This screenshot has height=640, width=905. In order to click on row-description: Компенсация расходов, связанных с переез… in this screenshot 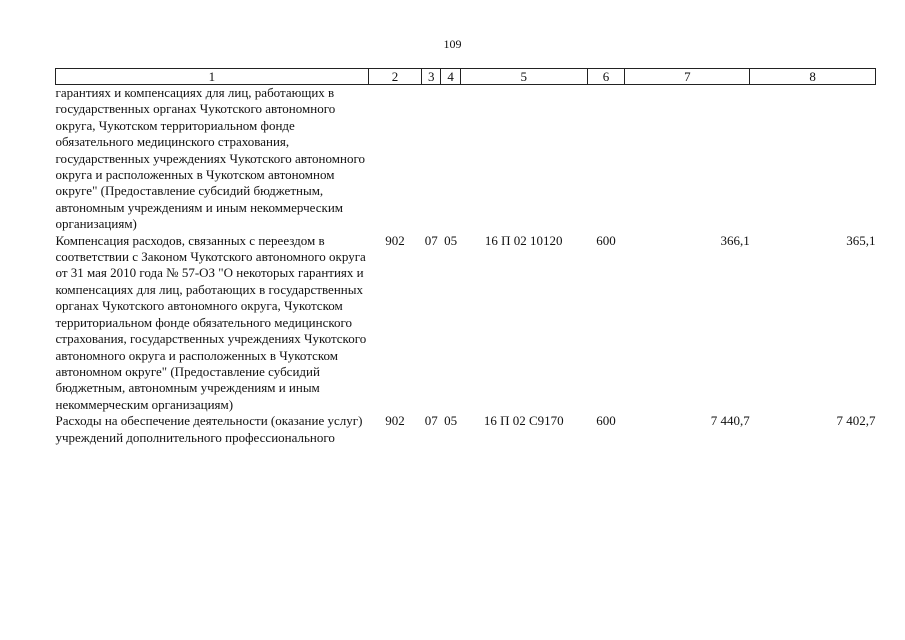, I will do `click(211, 322)`.